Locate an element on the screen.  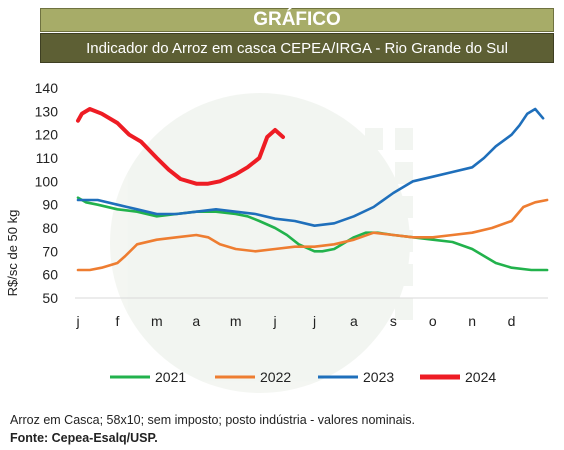
x-tick-label: f is located at coordinates (117, 321).